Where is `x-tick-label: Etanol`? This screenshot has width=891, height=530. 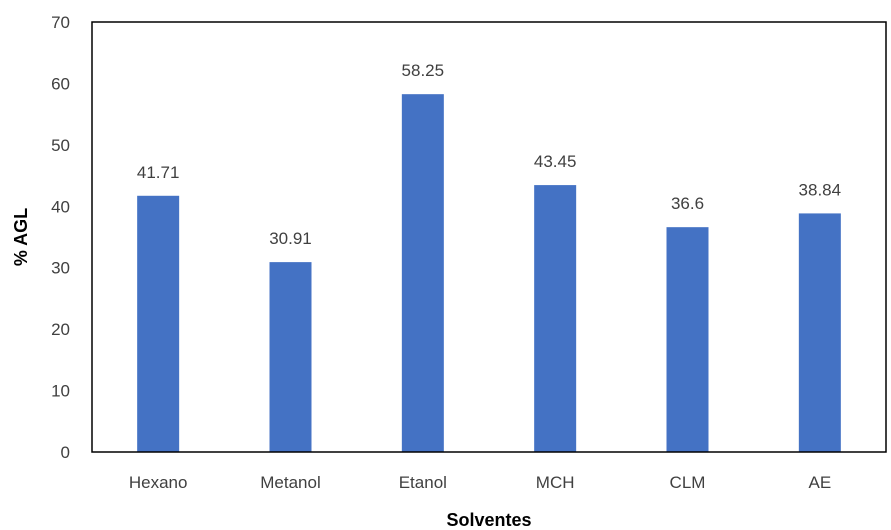
x-tick-label: Etanol is located at coordinates (423, 482).